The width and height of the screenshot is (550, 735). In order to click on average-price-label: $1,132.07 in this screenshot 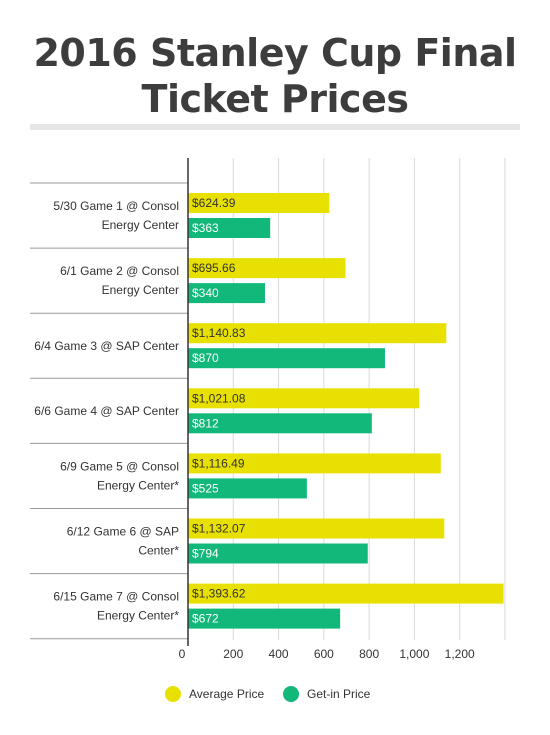, I will do `click(219, 529)`.